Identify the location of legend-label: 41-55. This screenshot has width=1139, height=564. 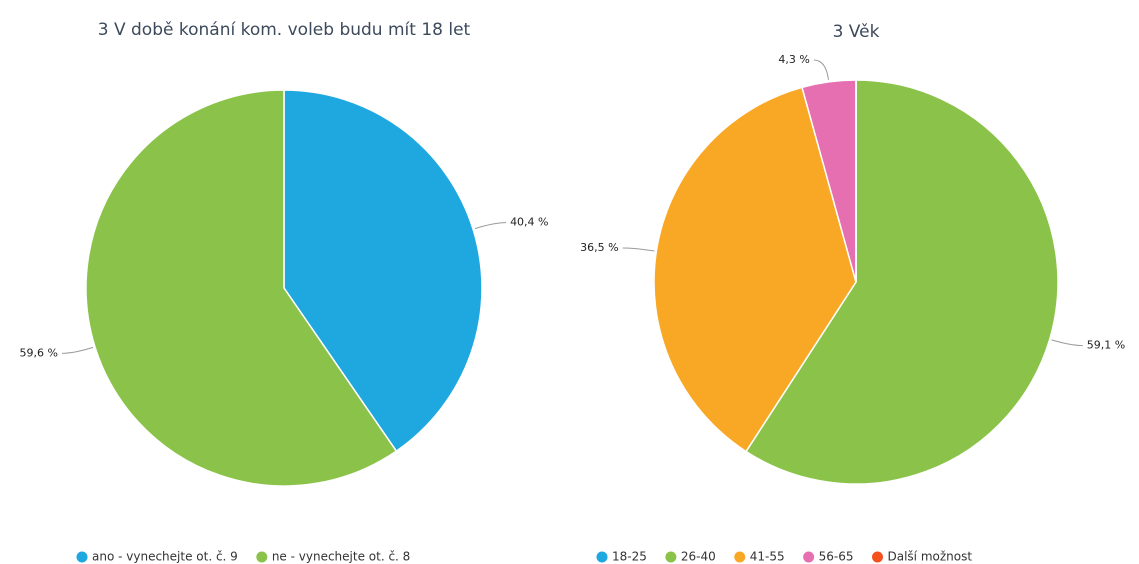
(767, 557).